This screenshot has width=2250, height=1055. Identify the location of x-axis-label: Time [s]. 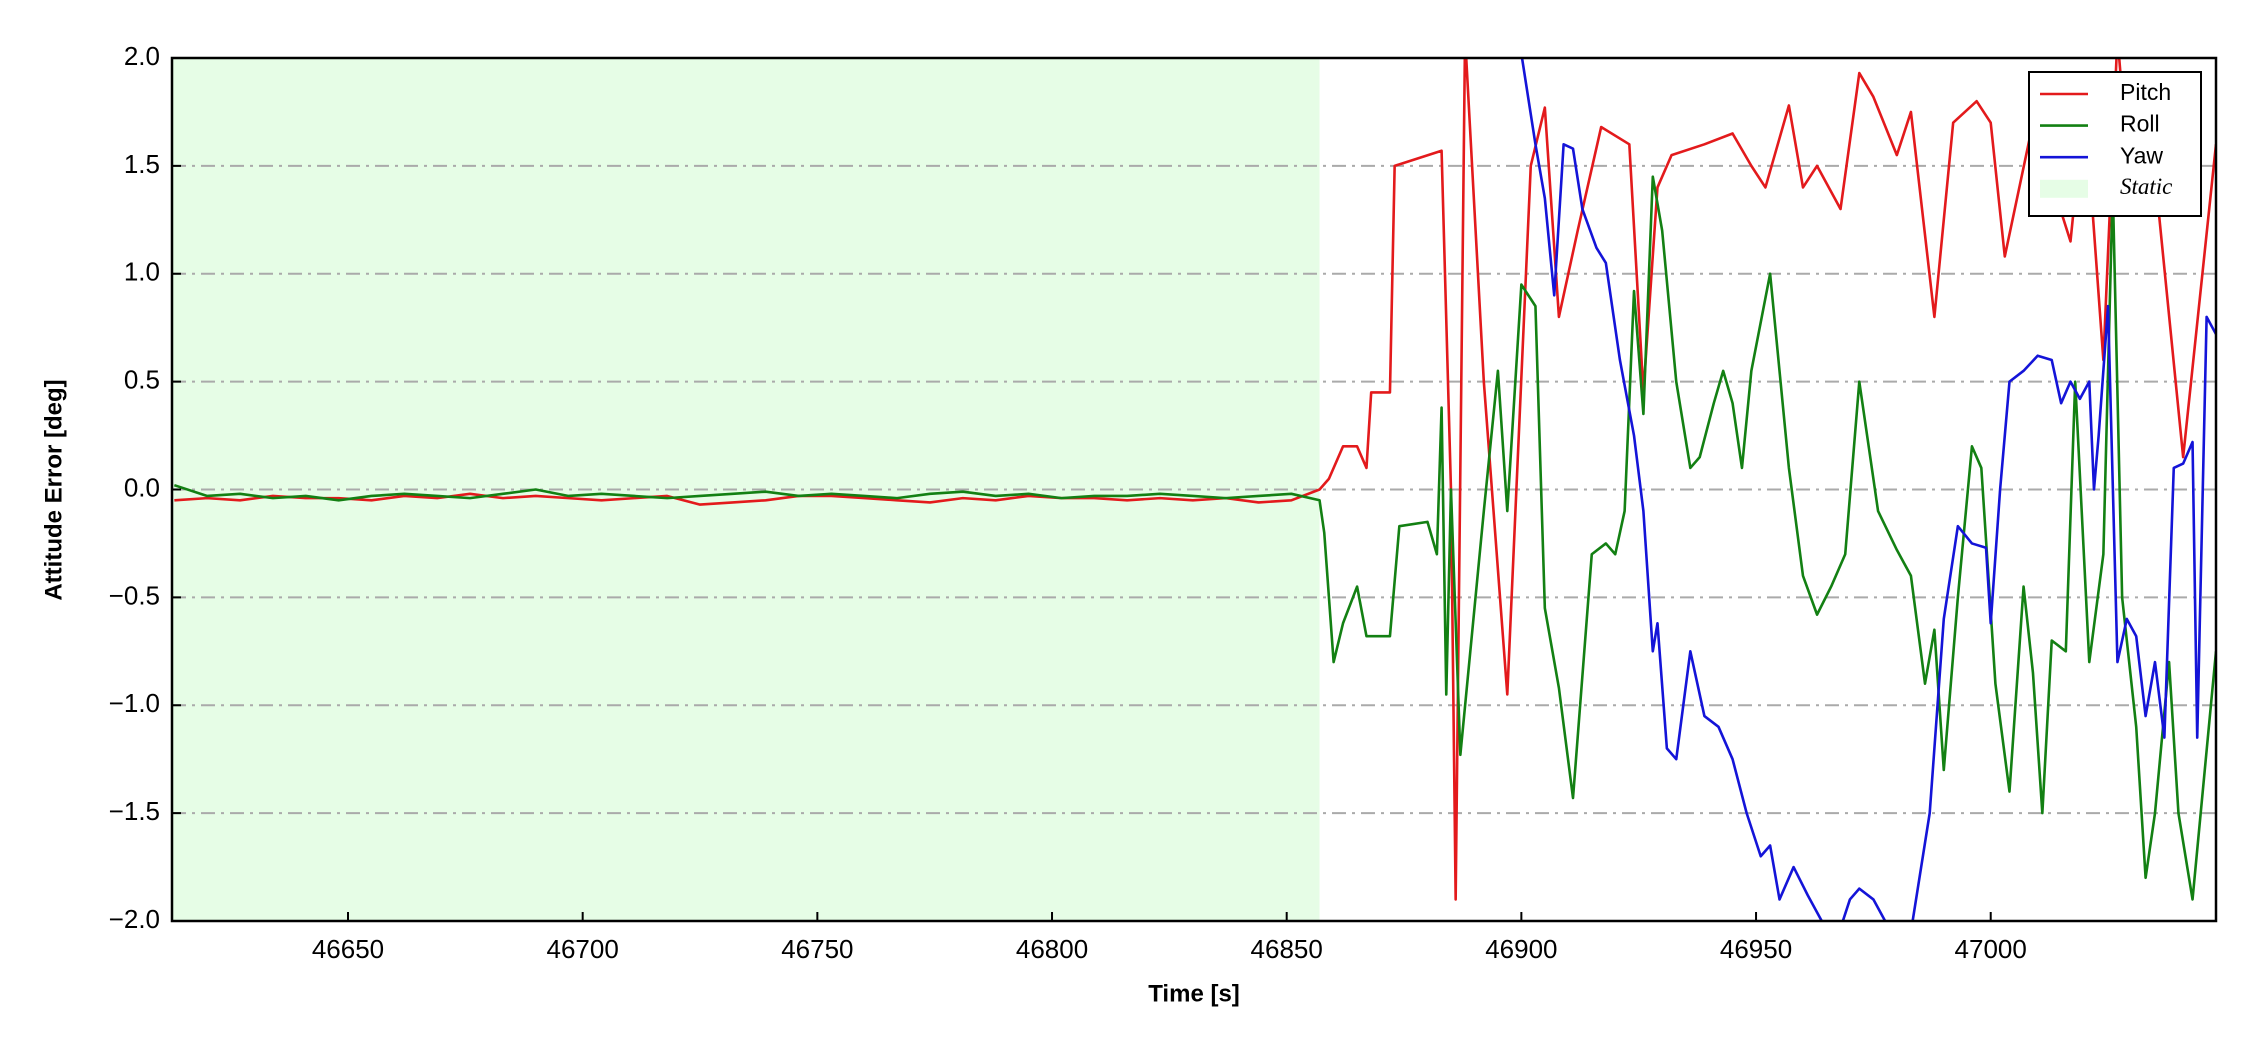
(1194, 993).